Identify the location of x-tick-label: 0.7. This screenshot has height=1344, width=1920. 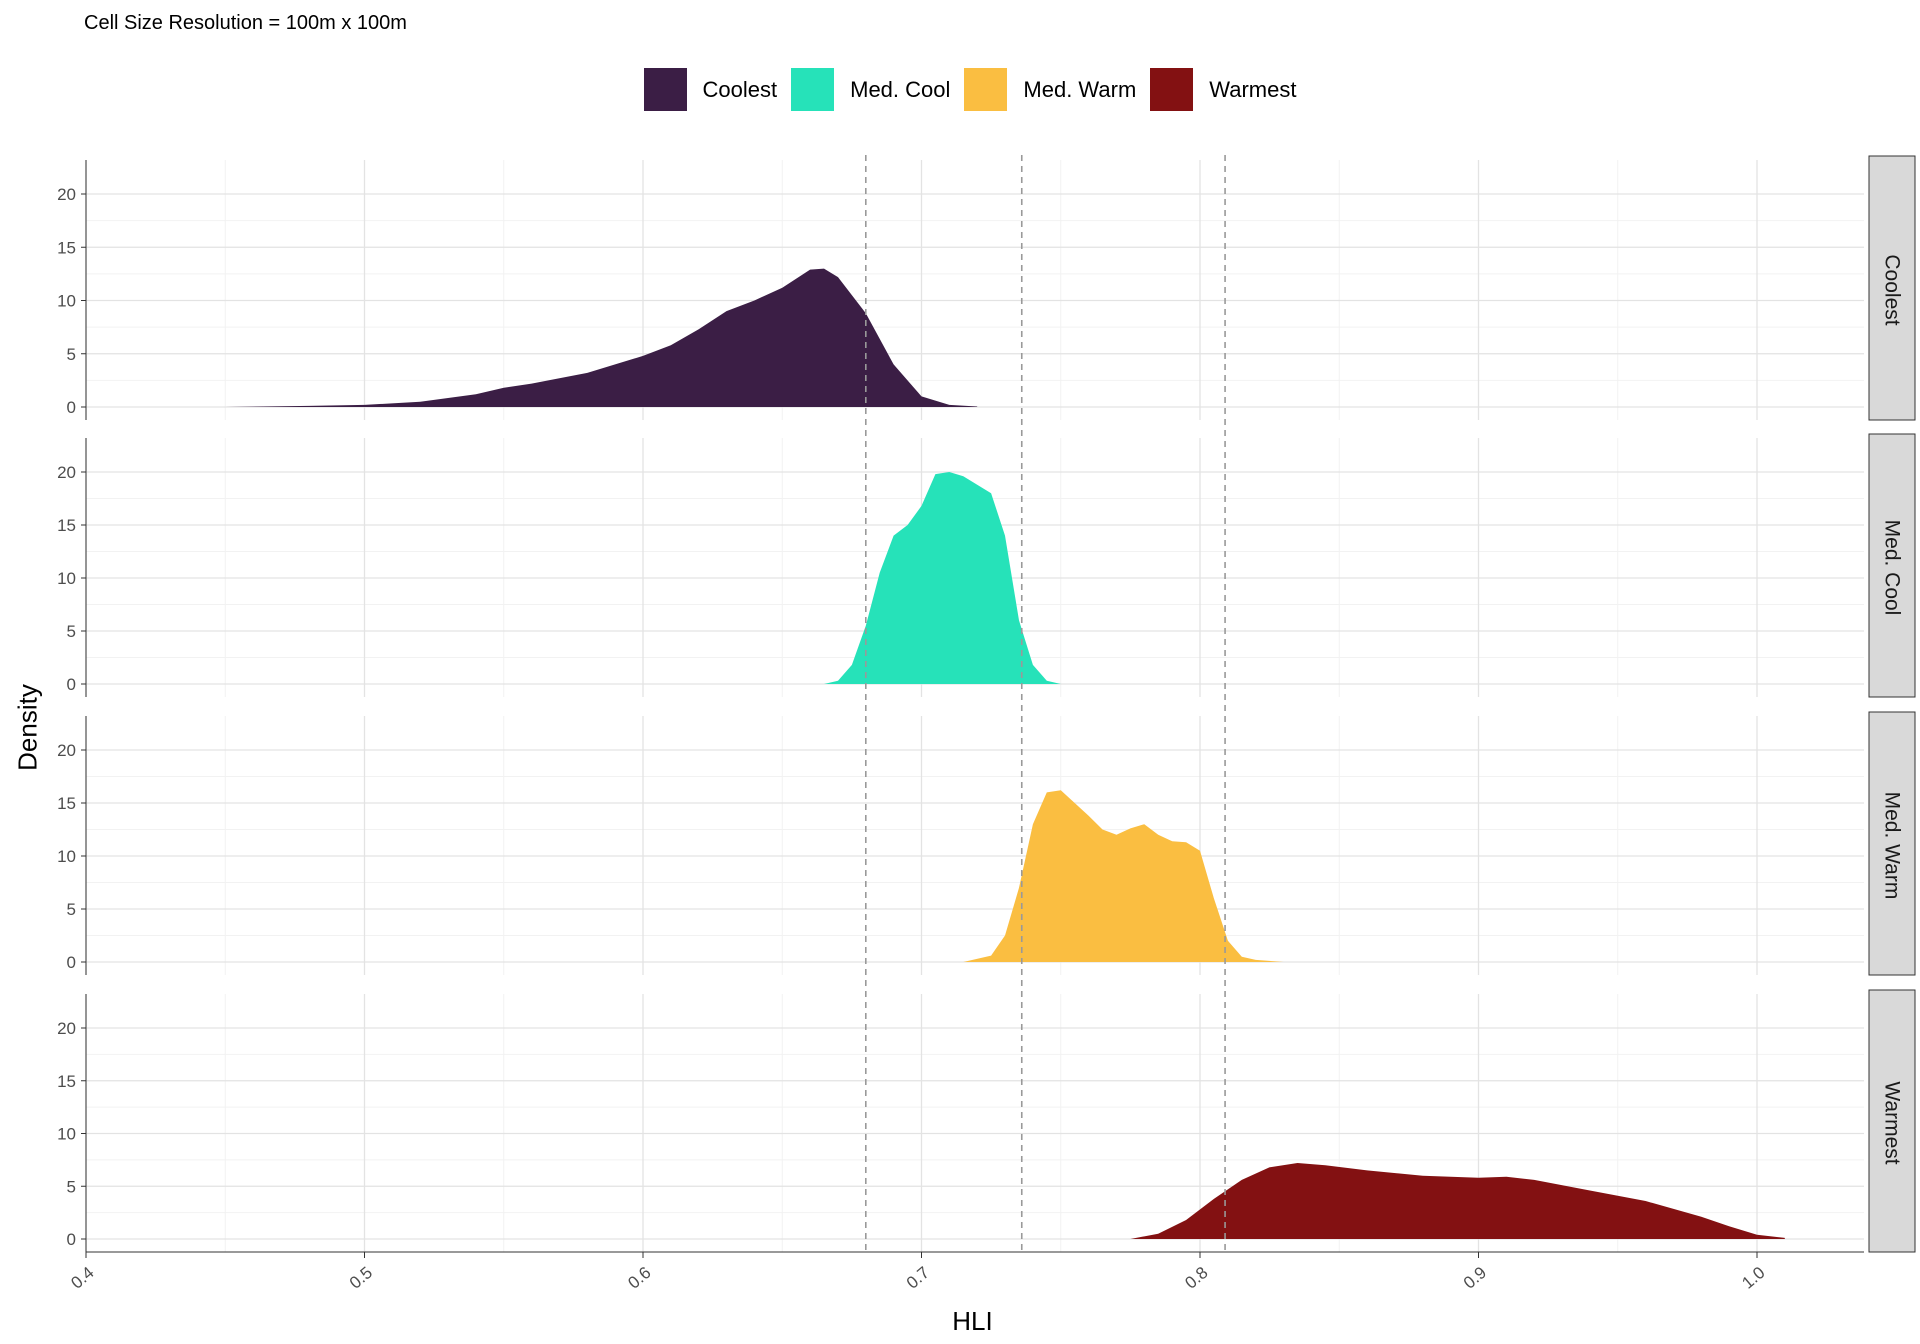
(918, 1278).